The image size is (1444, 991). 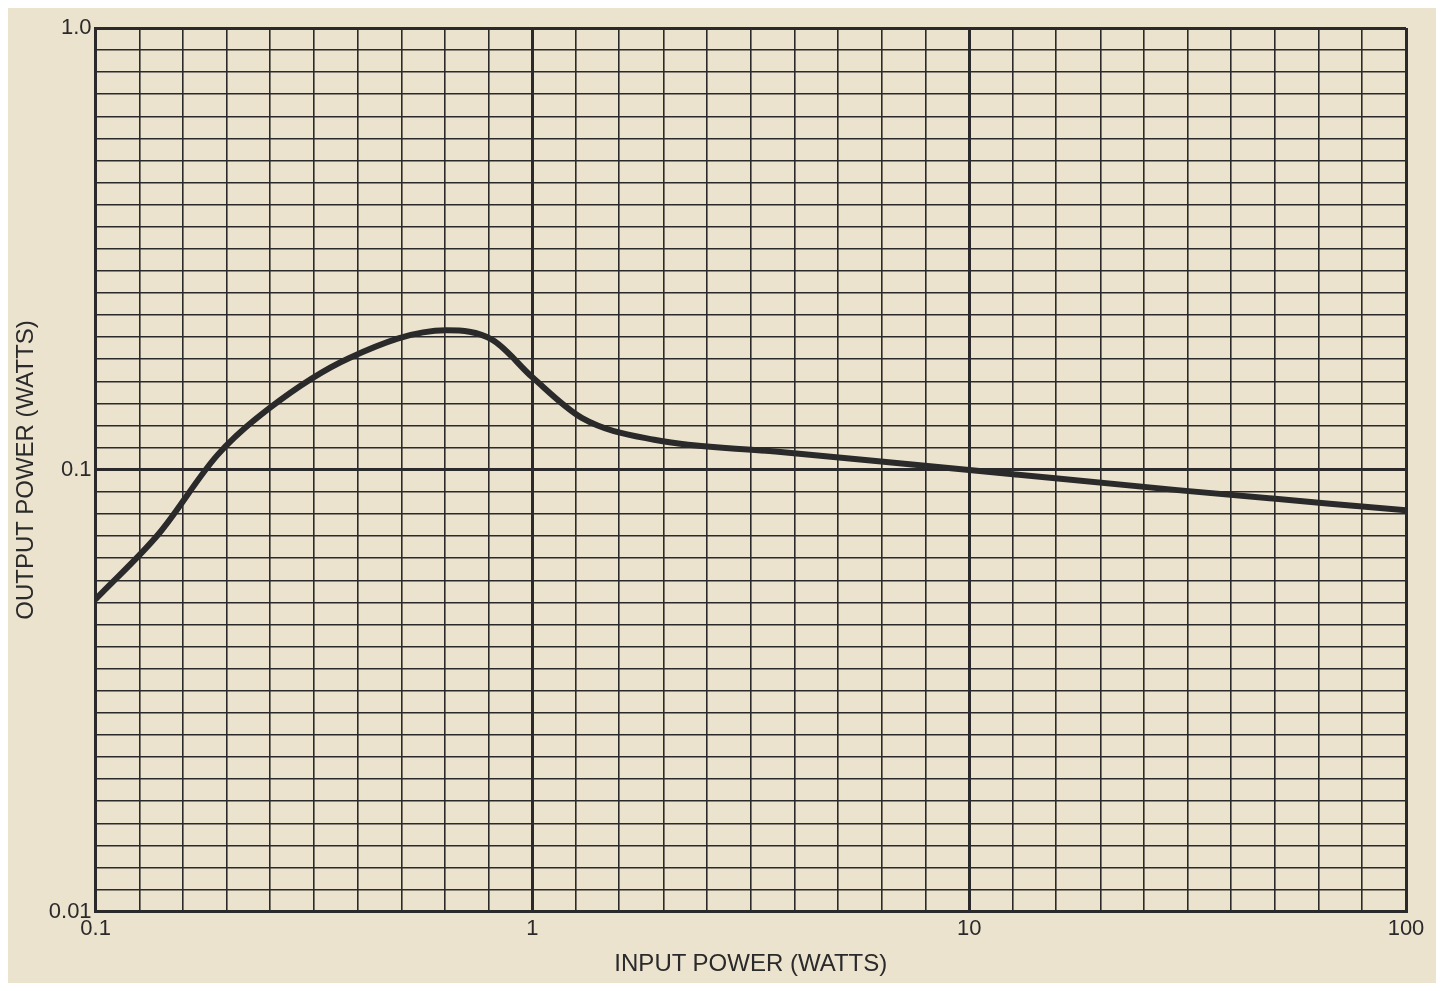 I want to click on y-tick-label: 1.0, so click(x=76, y=27).